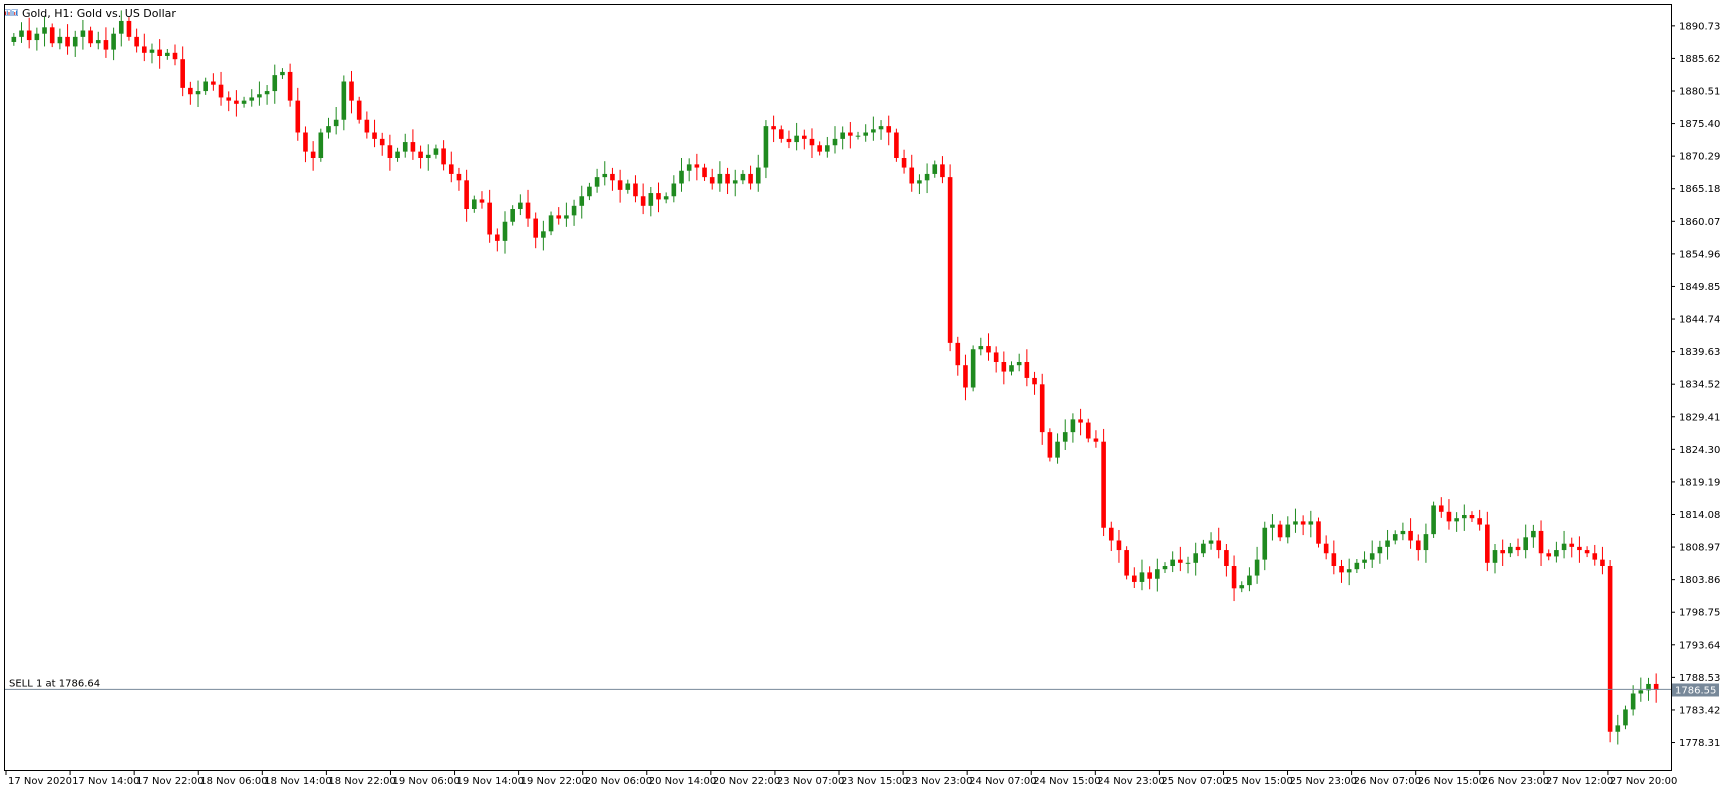 This screenshot has height=792, width=1724. I want to click on time-axis-label: 18 Nov 14:00, so click(297, 781).